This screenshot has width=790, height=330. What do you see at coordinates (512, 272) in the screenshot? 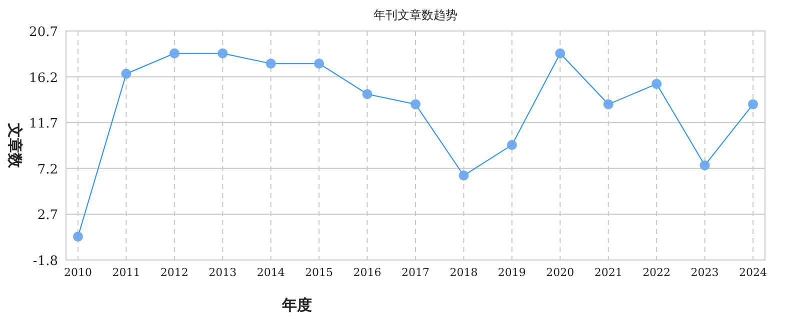
I see `x-tick-label: 2019` at bounding box center [512, 272].